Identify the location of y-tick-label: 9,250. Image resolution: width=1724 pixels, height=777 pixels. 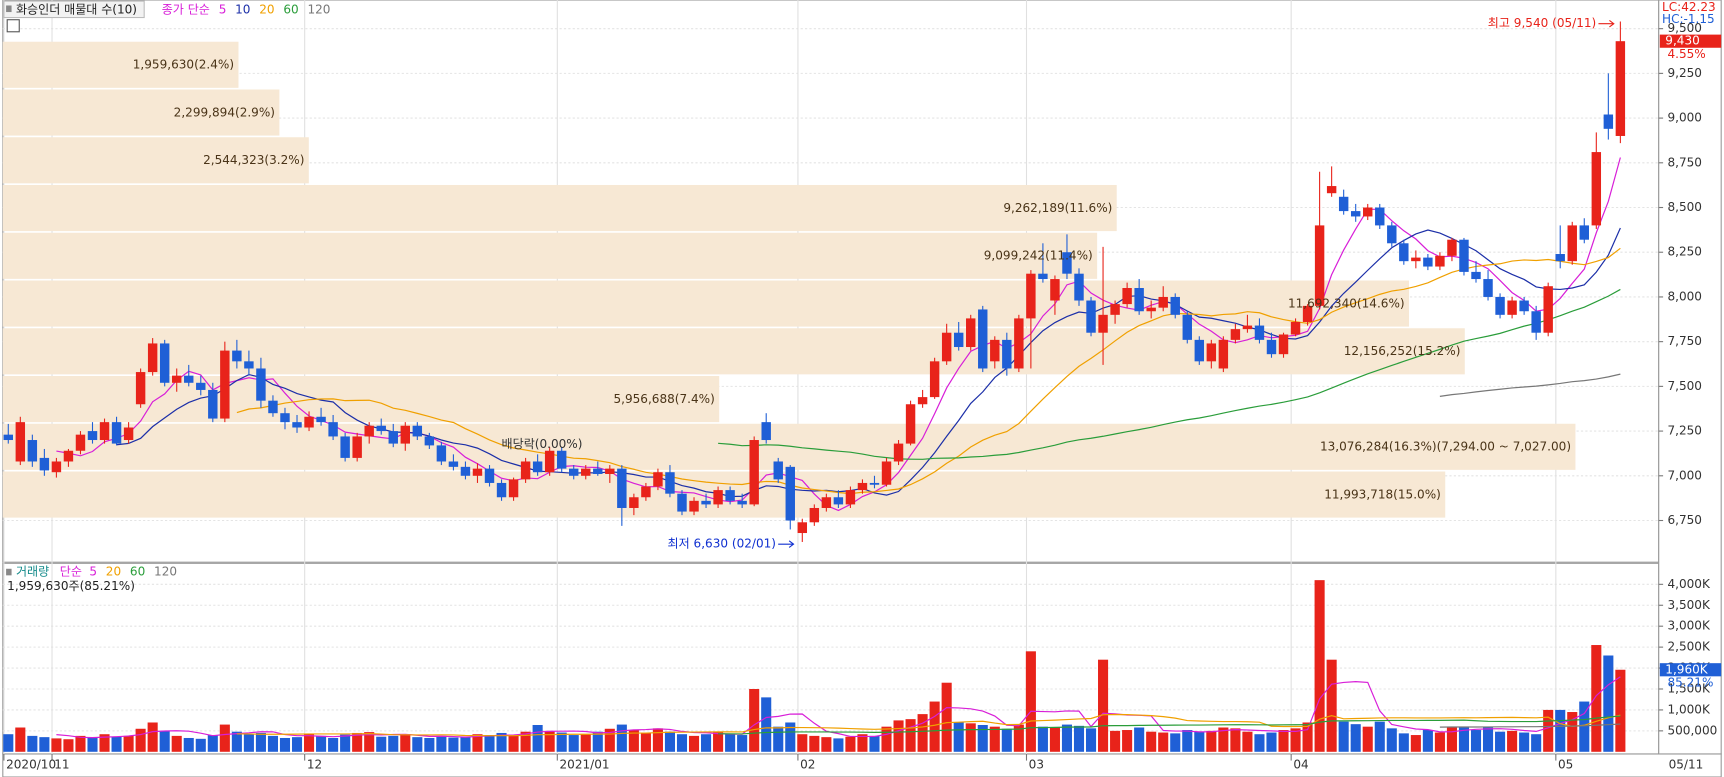
(1684, 73).